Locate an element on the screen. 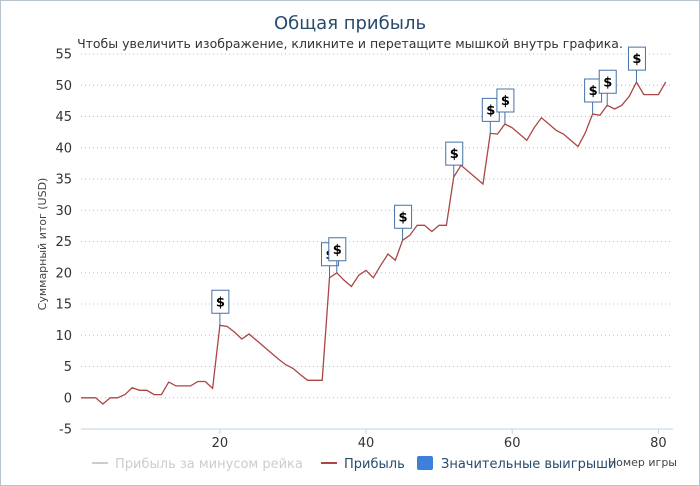 This screenshot has width=700, height=486. y-tick-label: 0 is located at coordinates (68, 398).